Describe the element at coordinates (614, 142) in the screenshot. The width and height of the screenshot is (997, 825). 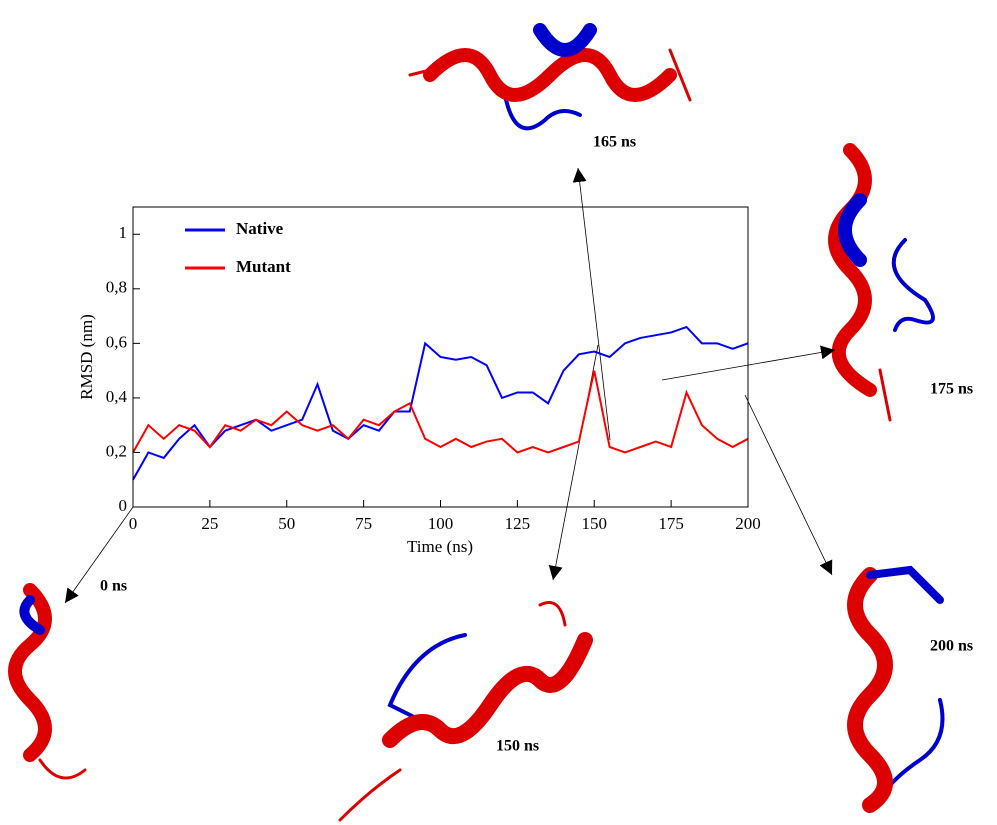
I see `annotation: 165 ns` at that location.